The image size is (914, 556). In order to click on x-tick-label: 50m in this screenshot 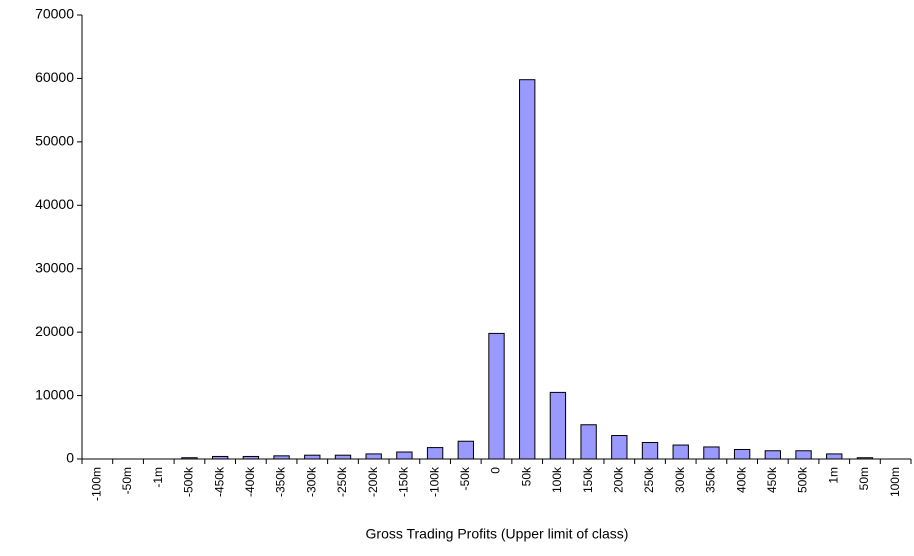, I will do `click(864, 478)`.